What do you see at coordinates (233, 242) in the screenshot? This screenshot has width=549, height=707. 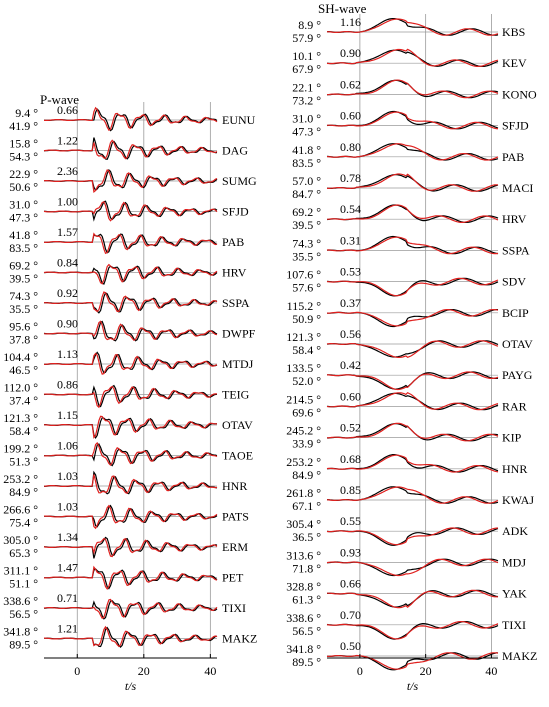 I see `station-label: PAB` at bounding box center [233, 242].